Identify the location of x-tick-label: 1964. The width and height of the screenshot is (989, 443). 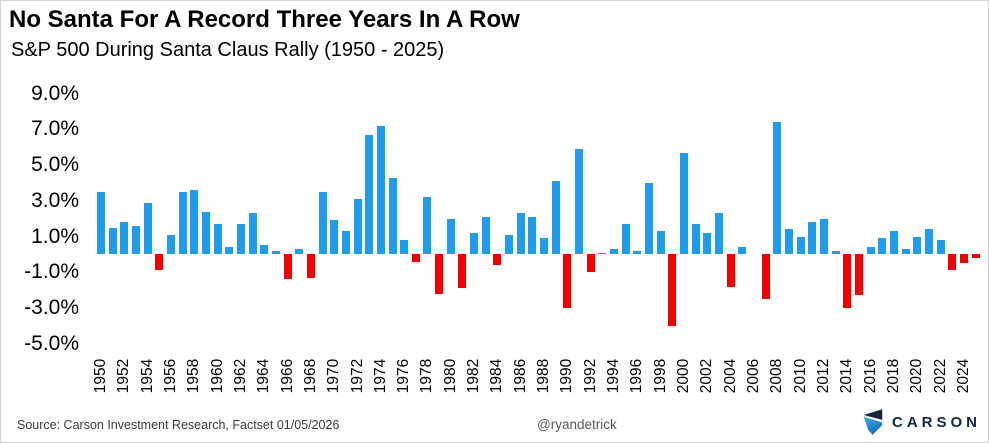
(264, 376).